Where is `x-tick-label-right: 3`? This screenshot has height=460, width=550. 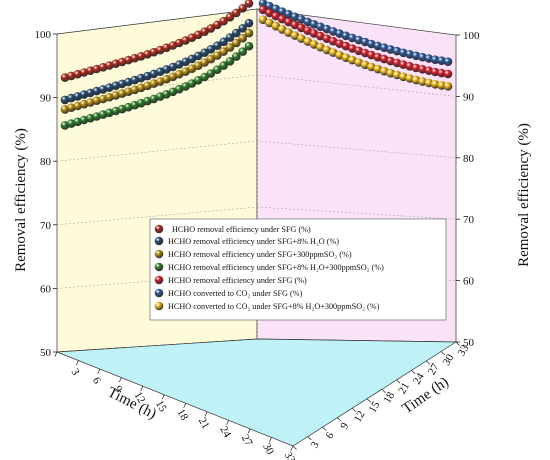
x-tick-label-right: 3 is located at coordinates (315, 444).